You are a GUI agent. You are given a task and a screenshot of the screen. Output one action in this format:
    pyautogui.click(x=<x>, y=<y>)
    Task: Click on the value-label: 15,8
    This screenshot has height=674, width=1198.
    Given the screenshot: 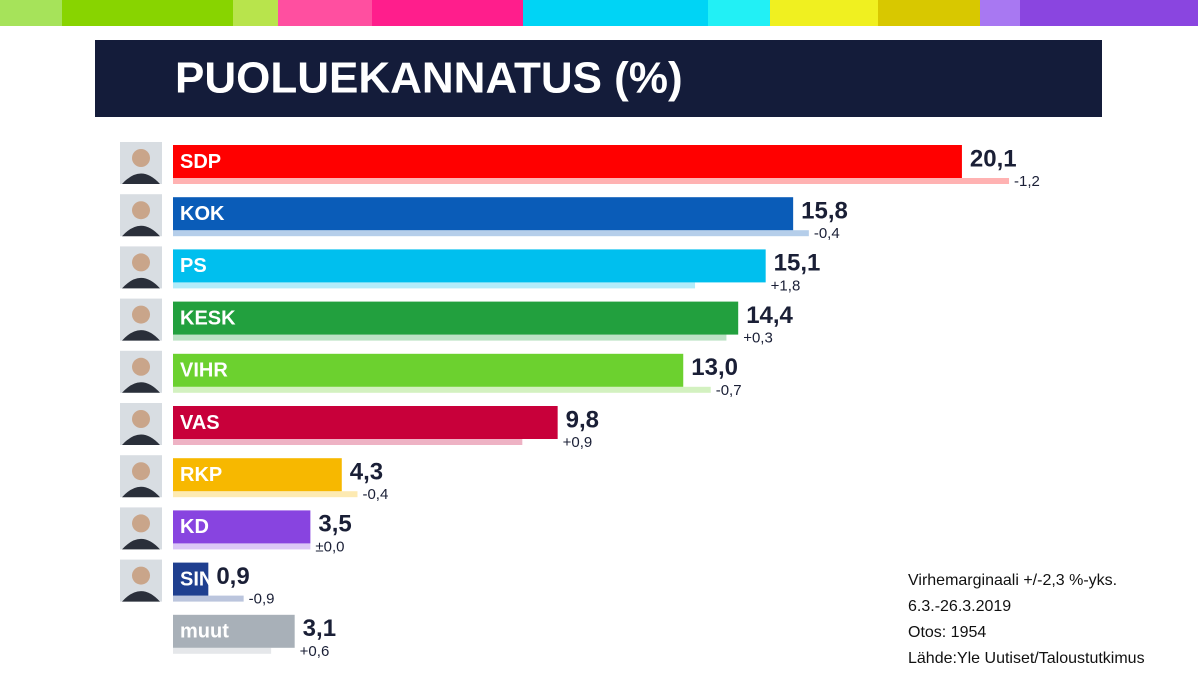 What is the action you would take?
    pyautogui.click(x=824, y=211)
    